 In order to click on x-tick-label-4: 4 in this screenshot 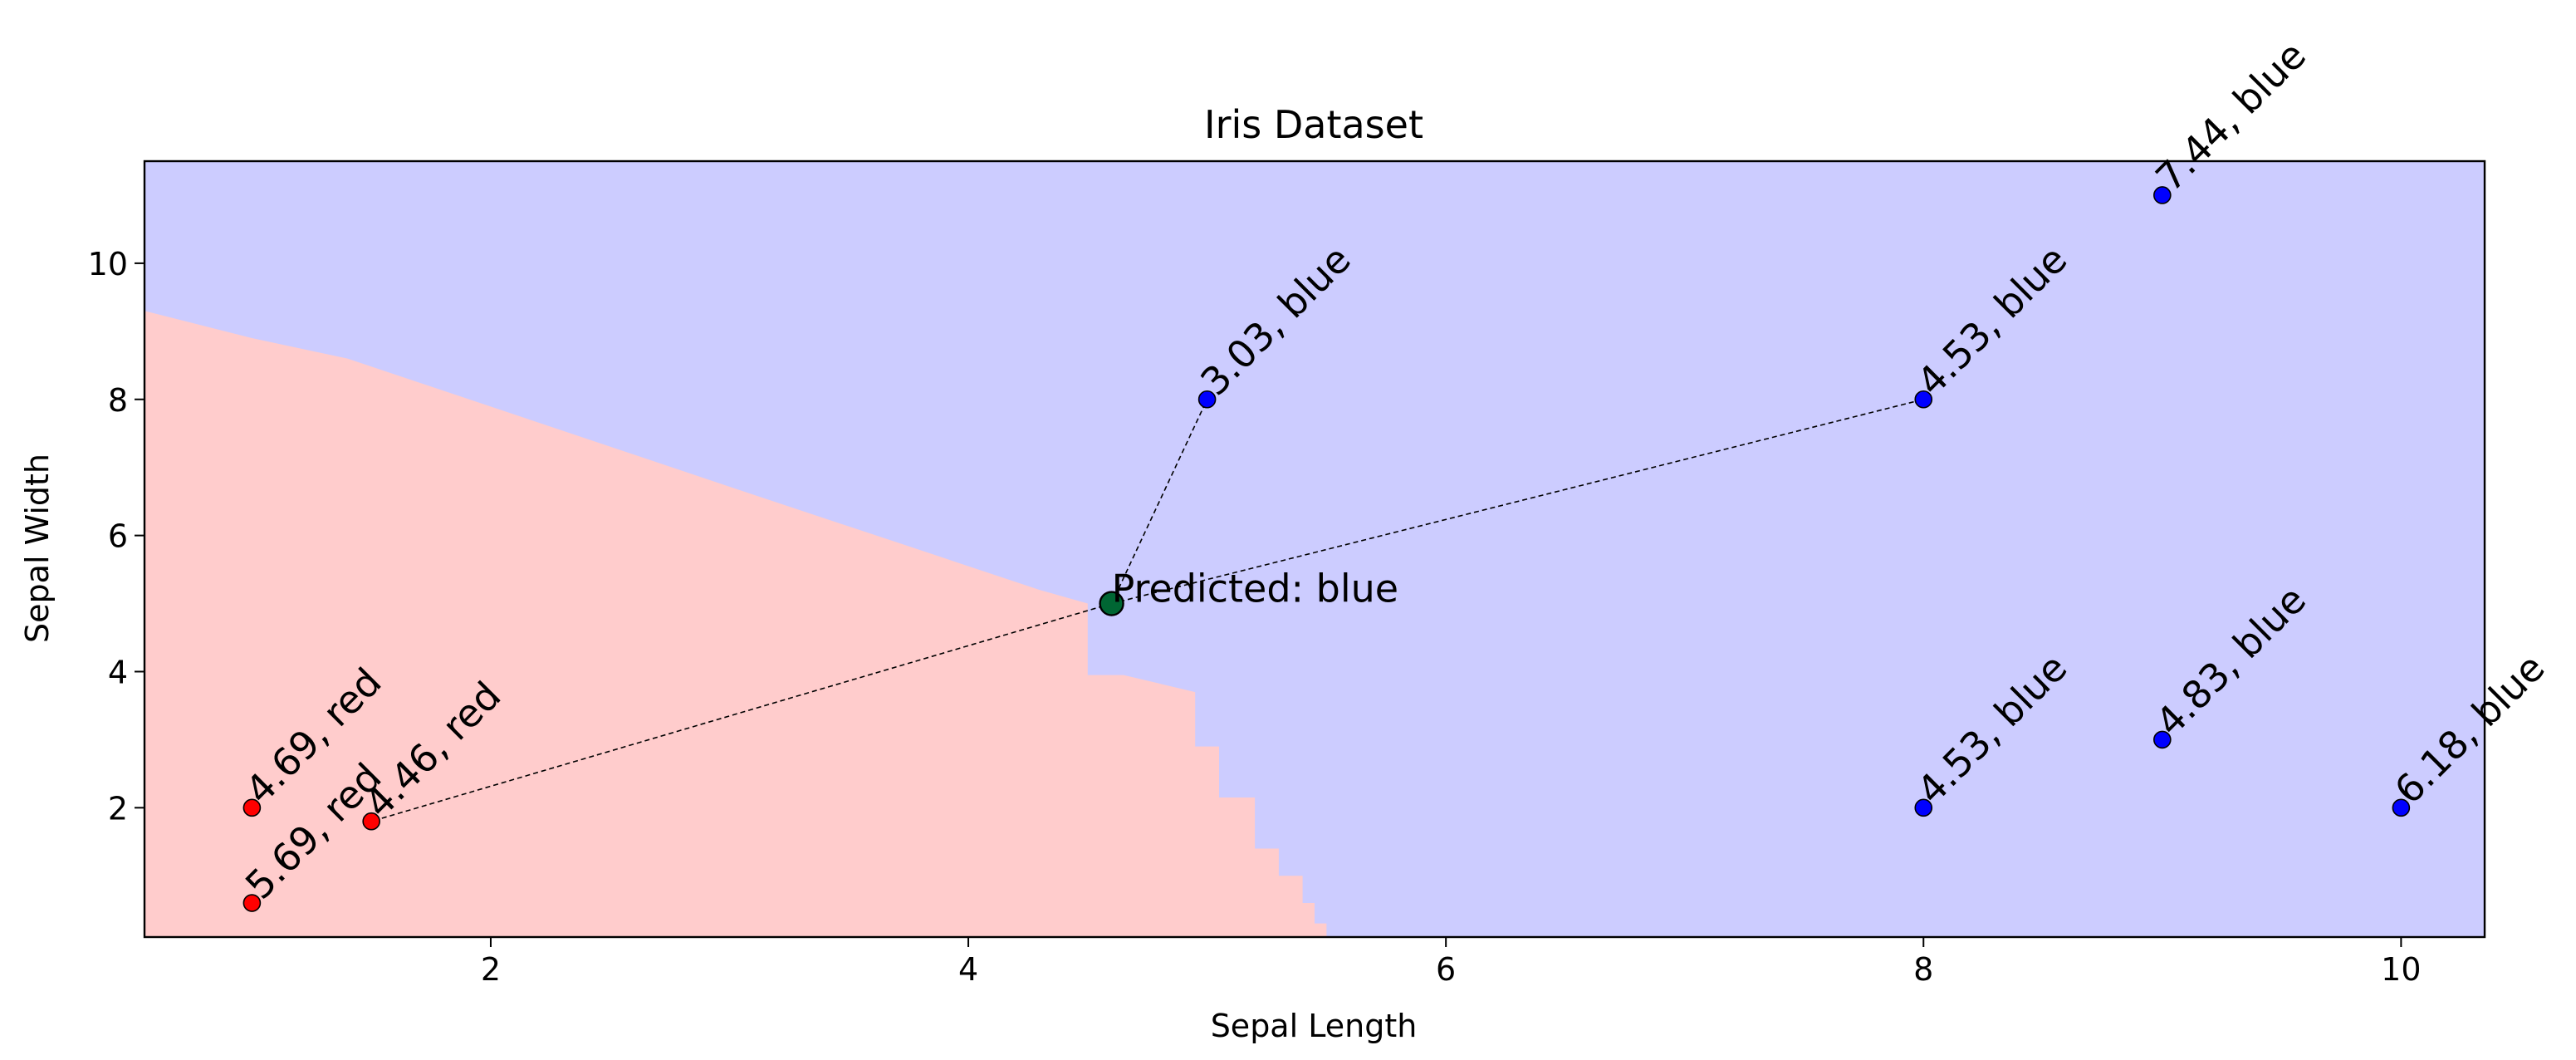, I will do `click(968, 969)`.